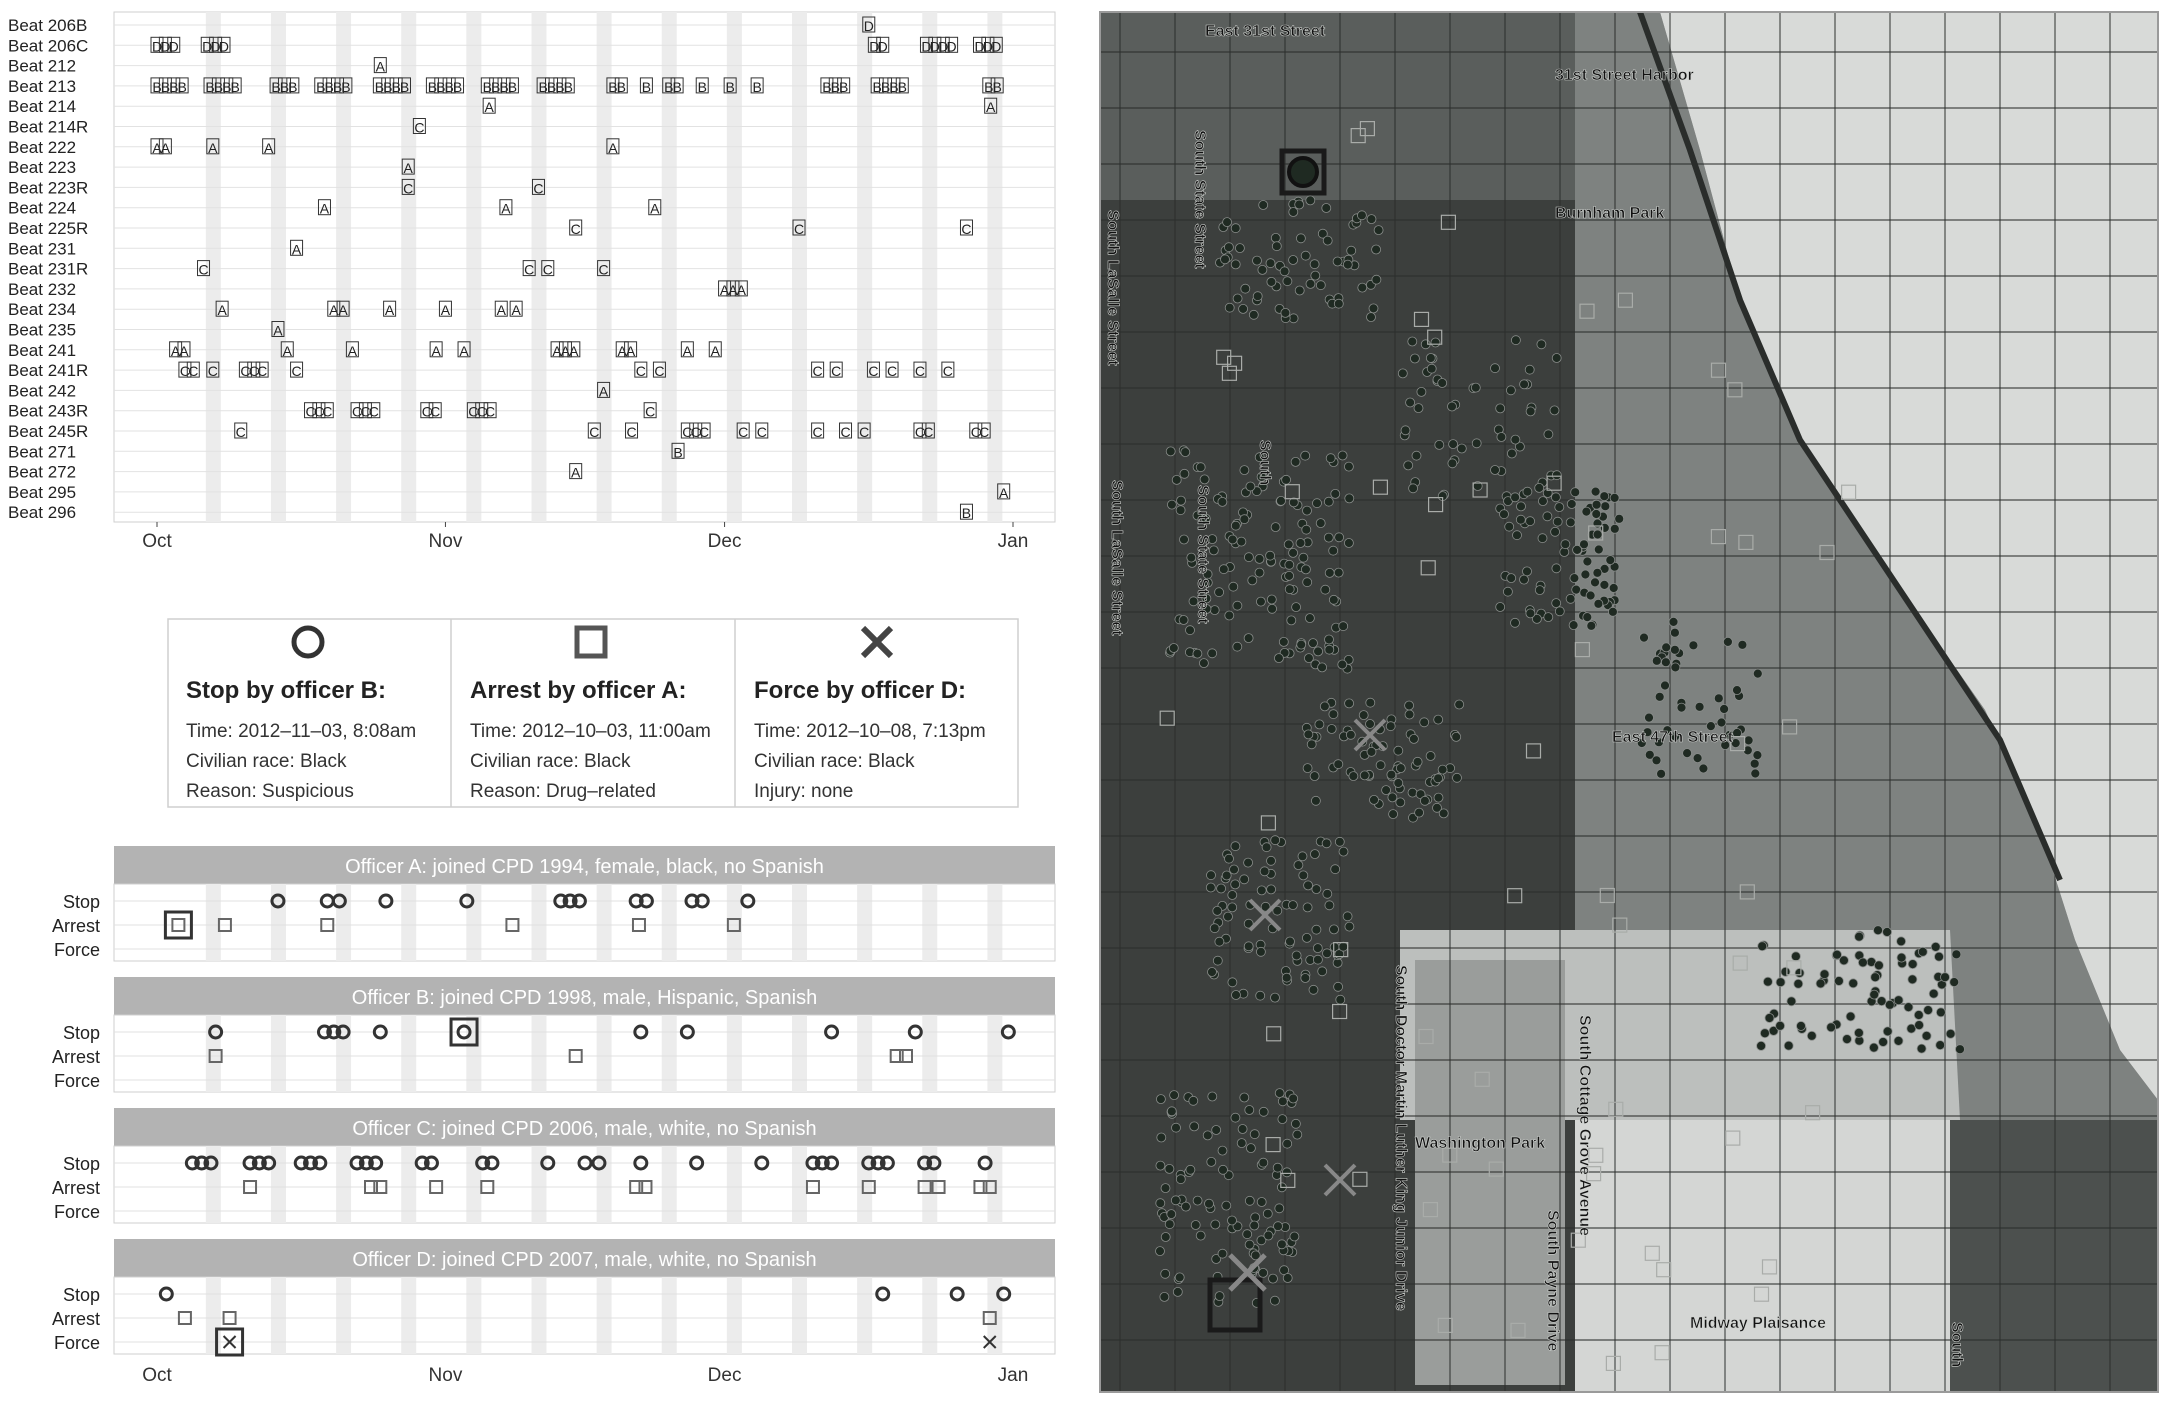 This screenshot has height=1406, width=2169. Describe the element at coordinates (930, 1315) in the screenshot. I see `officer-week-stripe` at that location.